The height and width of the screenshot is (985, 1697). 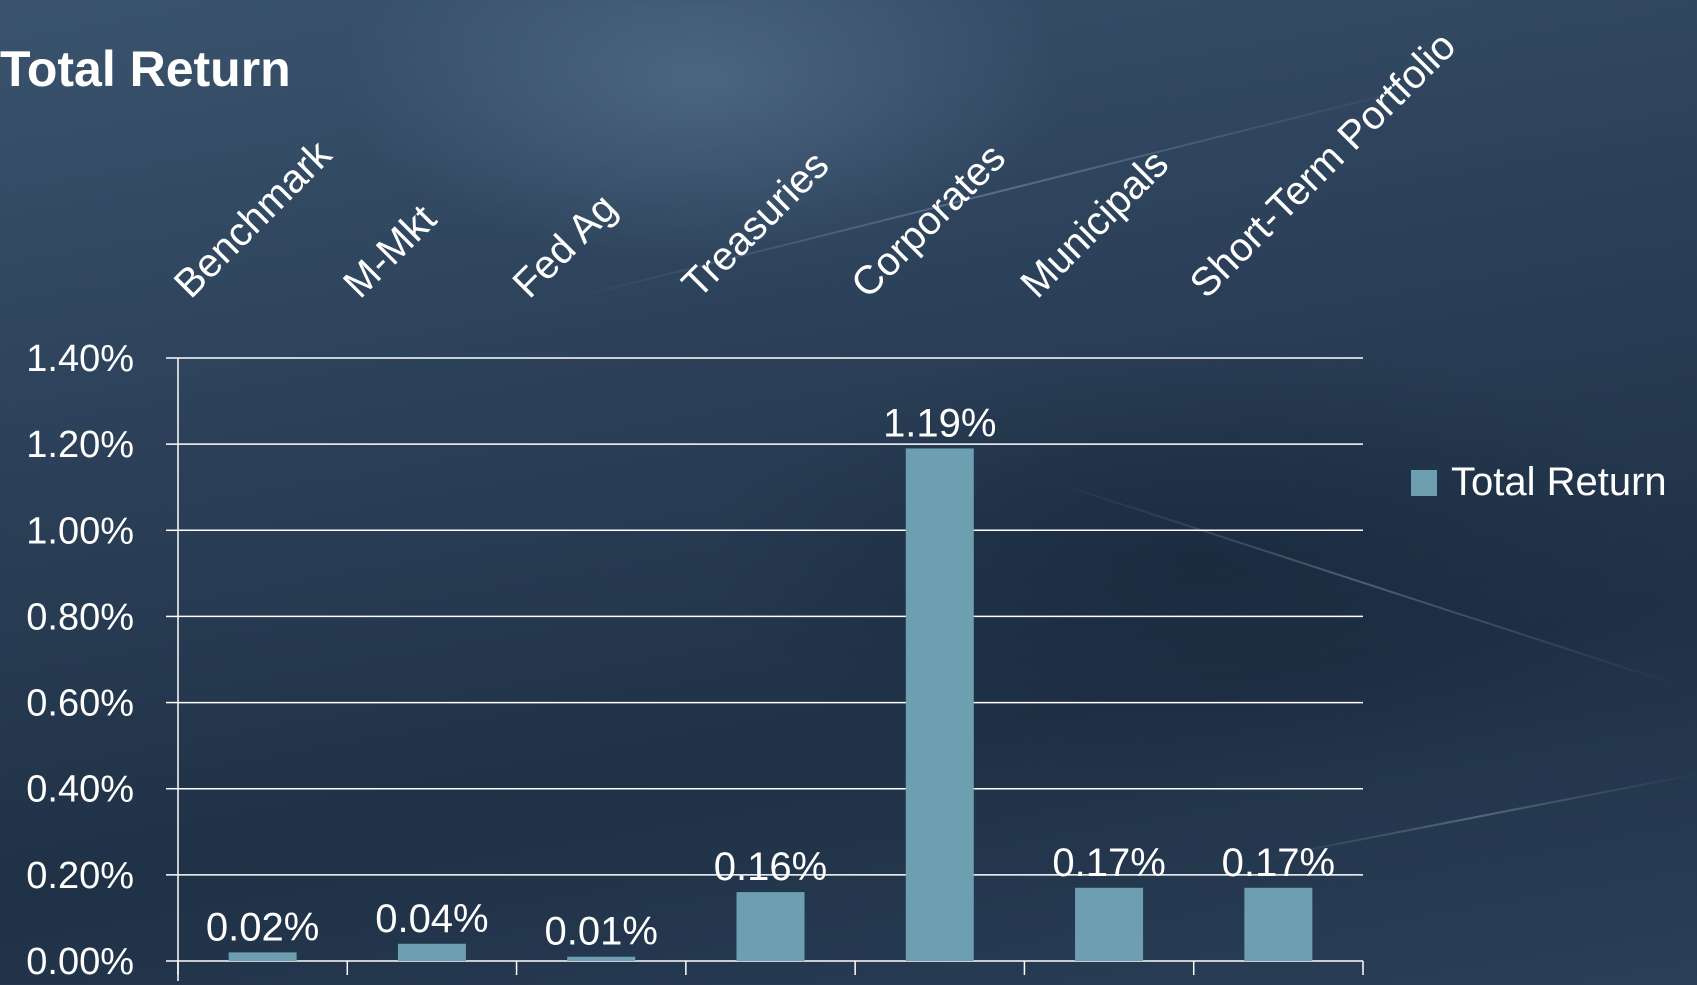 I want to click on chart-legend: Total Return, so click(x=1539, y=482).